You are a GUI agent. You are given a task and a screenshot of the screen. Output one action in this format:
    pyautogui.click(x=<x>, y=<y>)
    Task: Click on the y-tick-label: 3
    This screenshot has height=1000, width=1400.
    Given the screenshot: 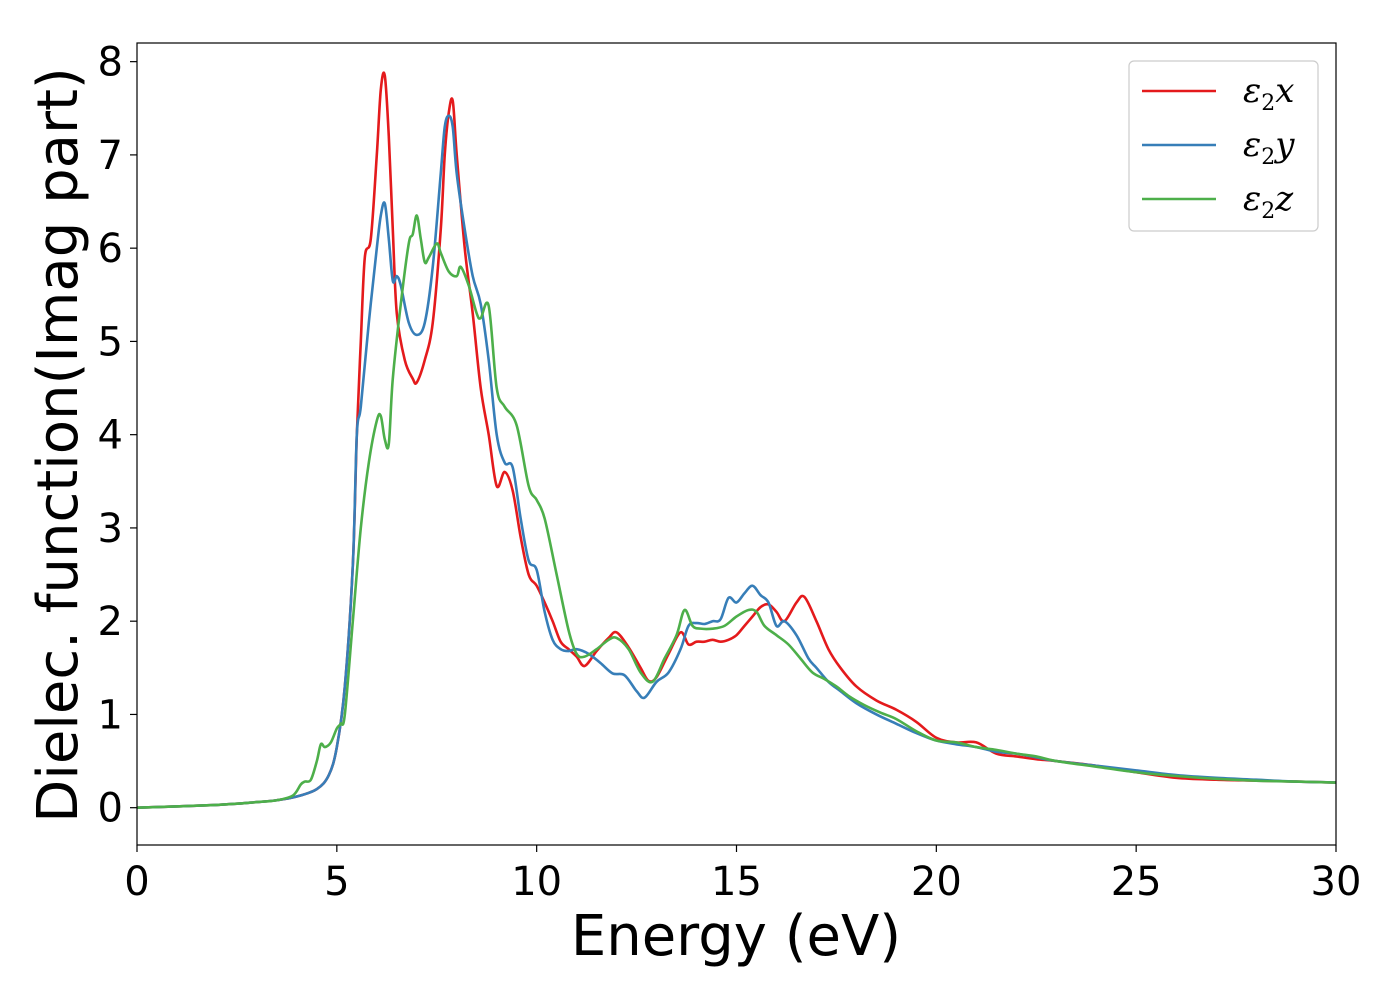 What is the action you would take?
    pyautogui.click(x=110, y=529)
    